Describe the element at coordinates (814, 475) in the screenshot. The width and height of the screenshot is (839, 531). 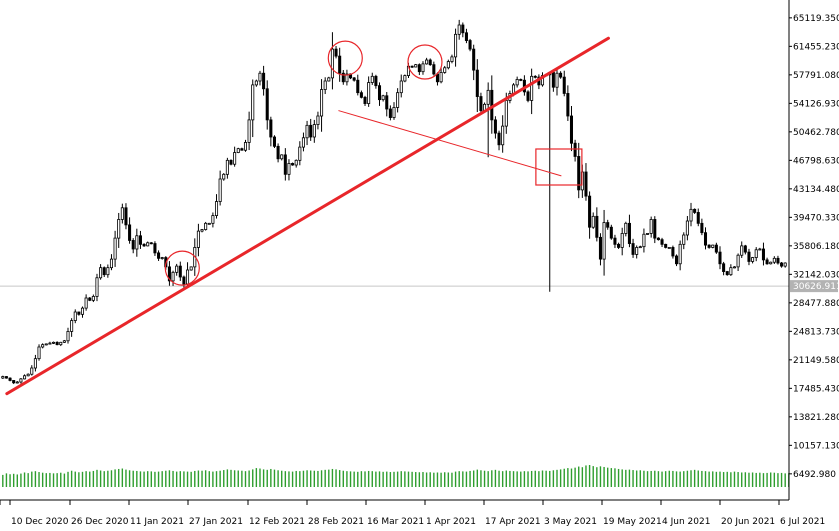
I see `price-tick-label: 6492.980` at that location.